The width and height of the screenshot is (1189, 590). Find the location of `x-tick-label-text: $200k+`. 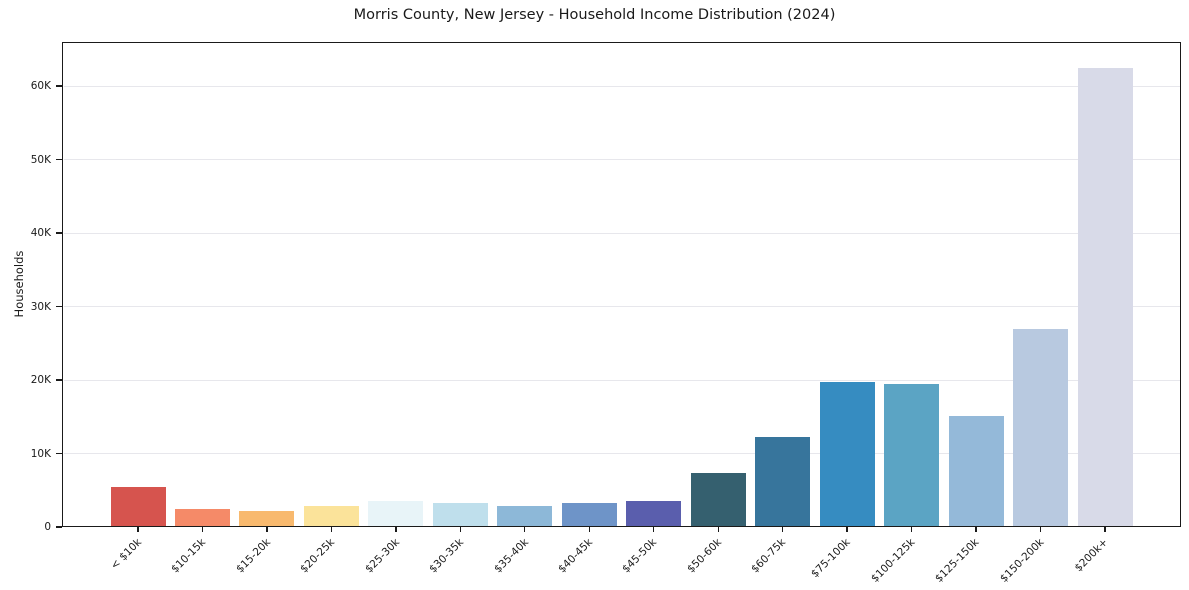

x-tick-label-text: $200k+ is located at coordinates (1091, 555).